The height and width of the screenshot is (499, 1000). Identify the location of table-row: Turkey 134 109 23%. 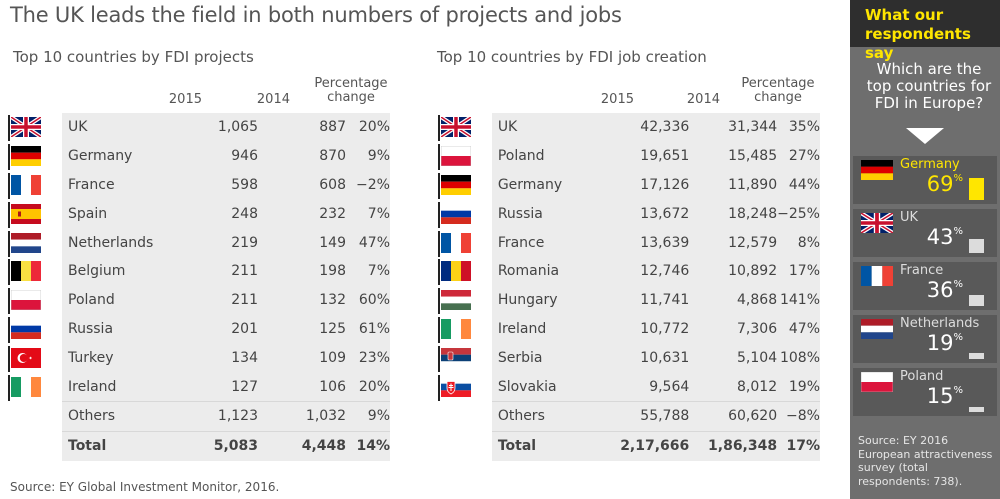
(198, 358).